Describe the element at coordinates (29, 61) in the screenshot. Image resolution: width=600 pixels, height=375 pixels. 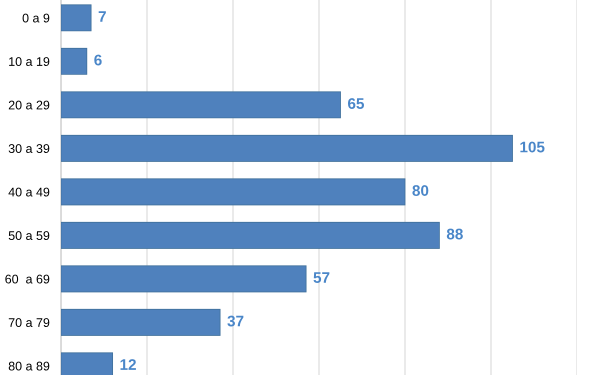
I see `y-tick-label: 10 a 19` at that location.